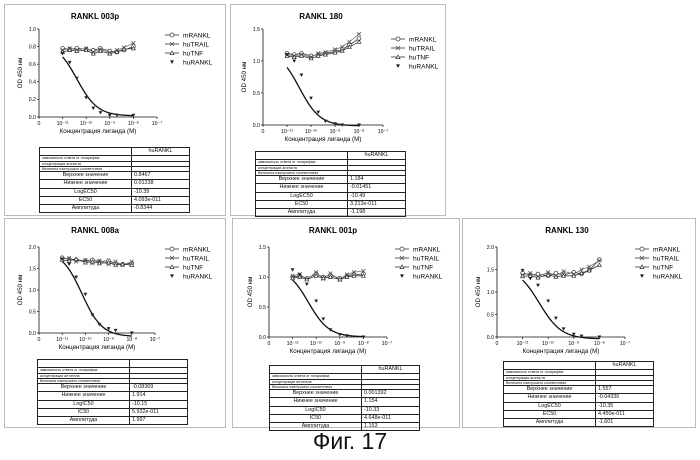 This screenshot has height=460, width=700. I want to click on figure-caption: Фиг. 17, so click(350, 441).